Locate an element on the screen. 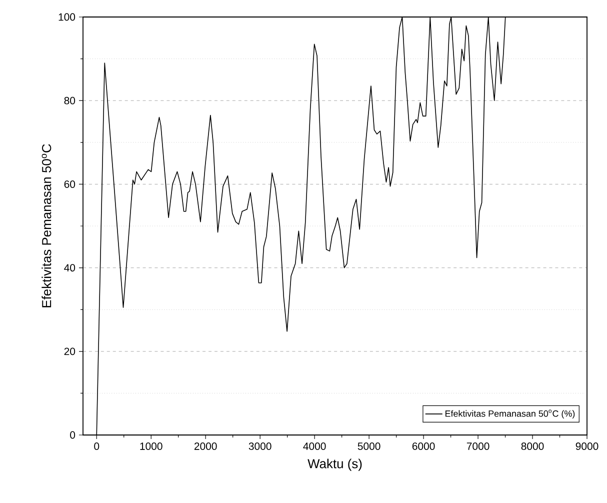  x-tick-label: 0 is located at coordinates (97, 446).